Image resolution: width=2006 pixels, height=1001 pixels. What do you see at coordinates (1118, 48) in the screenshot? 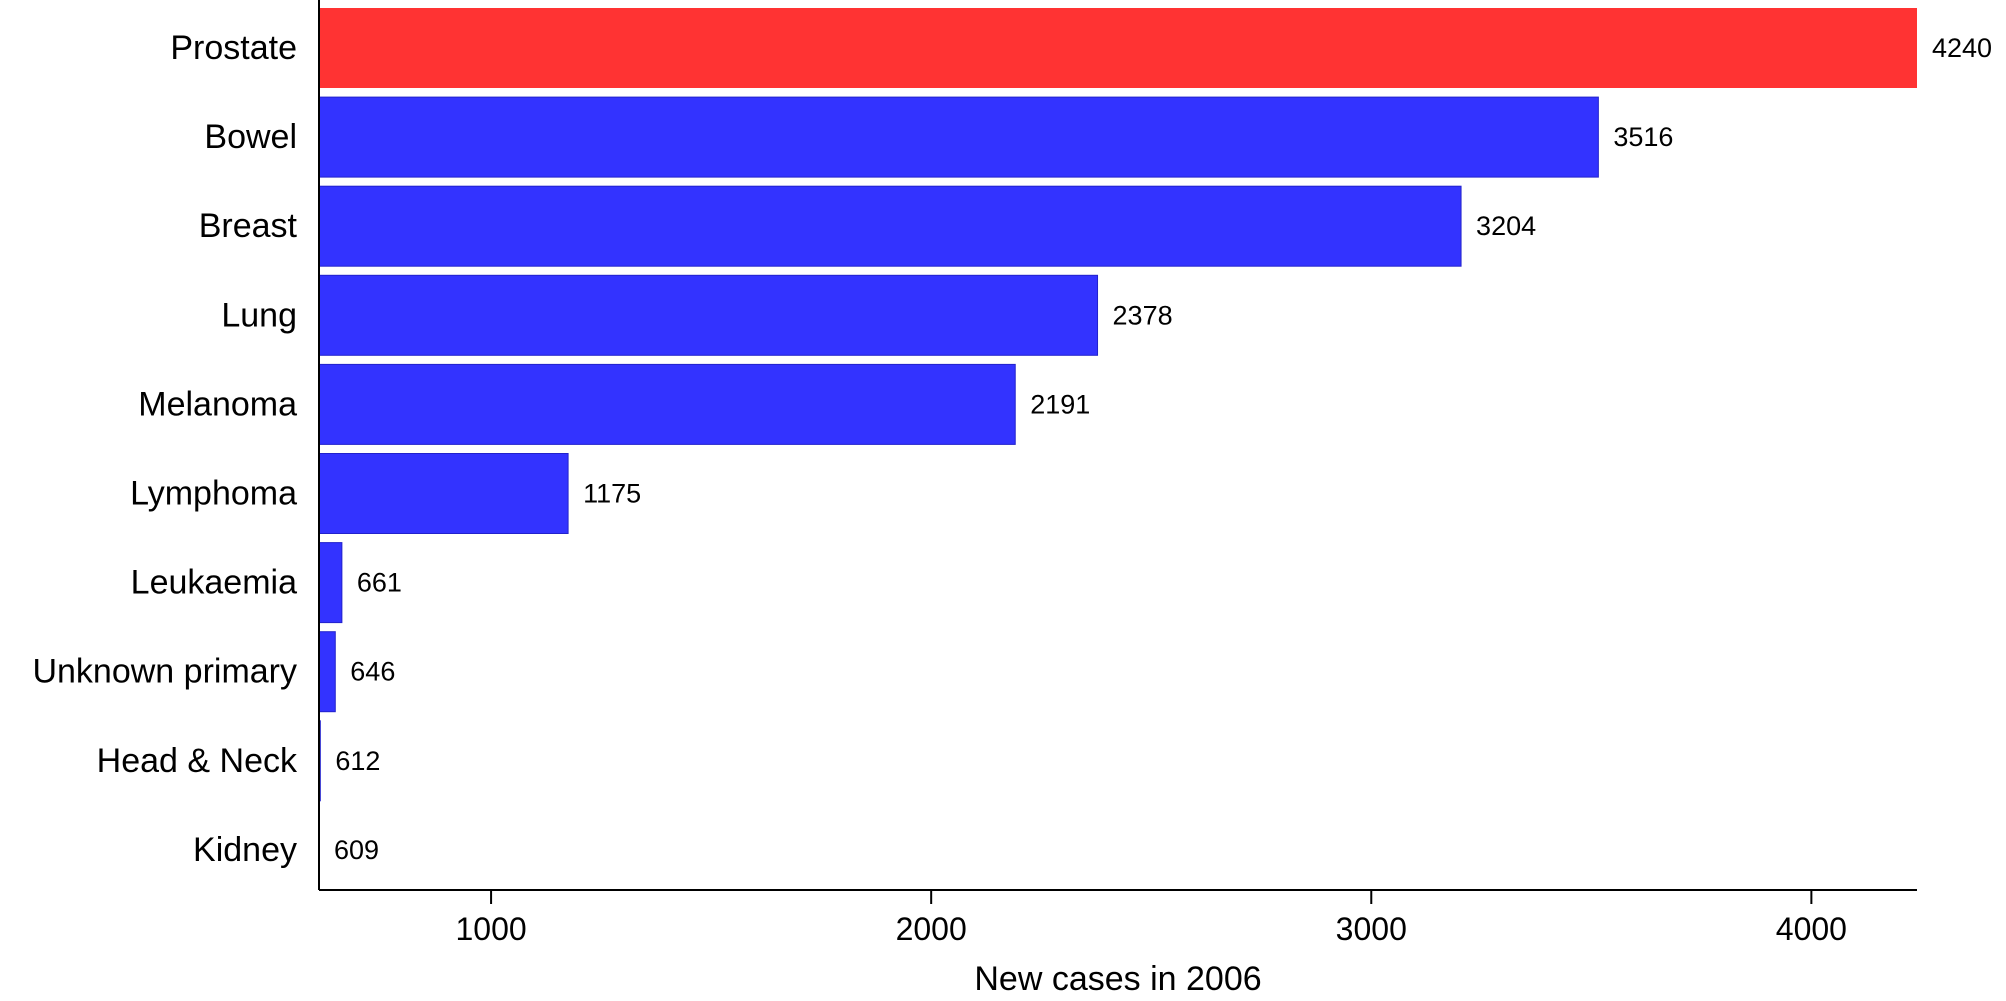
I see `bar-prostate` at bounding box center [1118, 48].